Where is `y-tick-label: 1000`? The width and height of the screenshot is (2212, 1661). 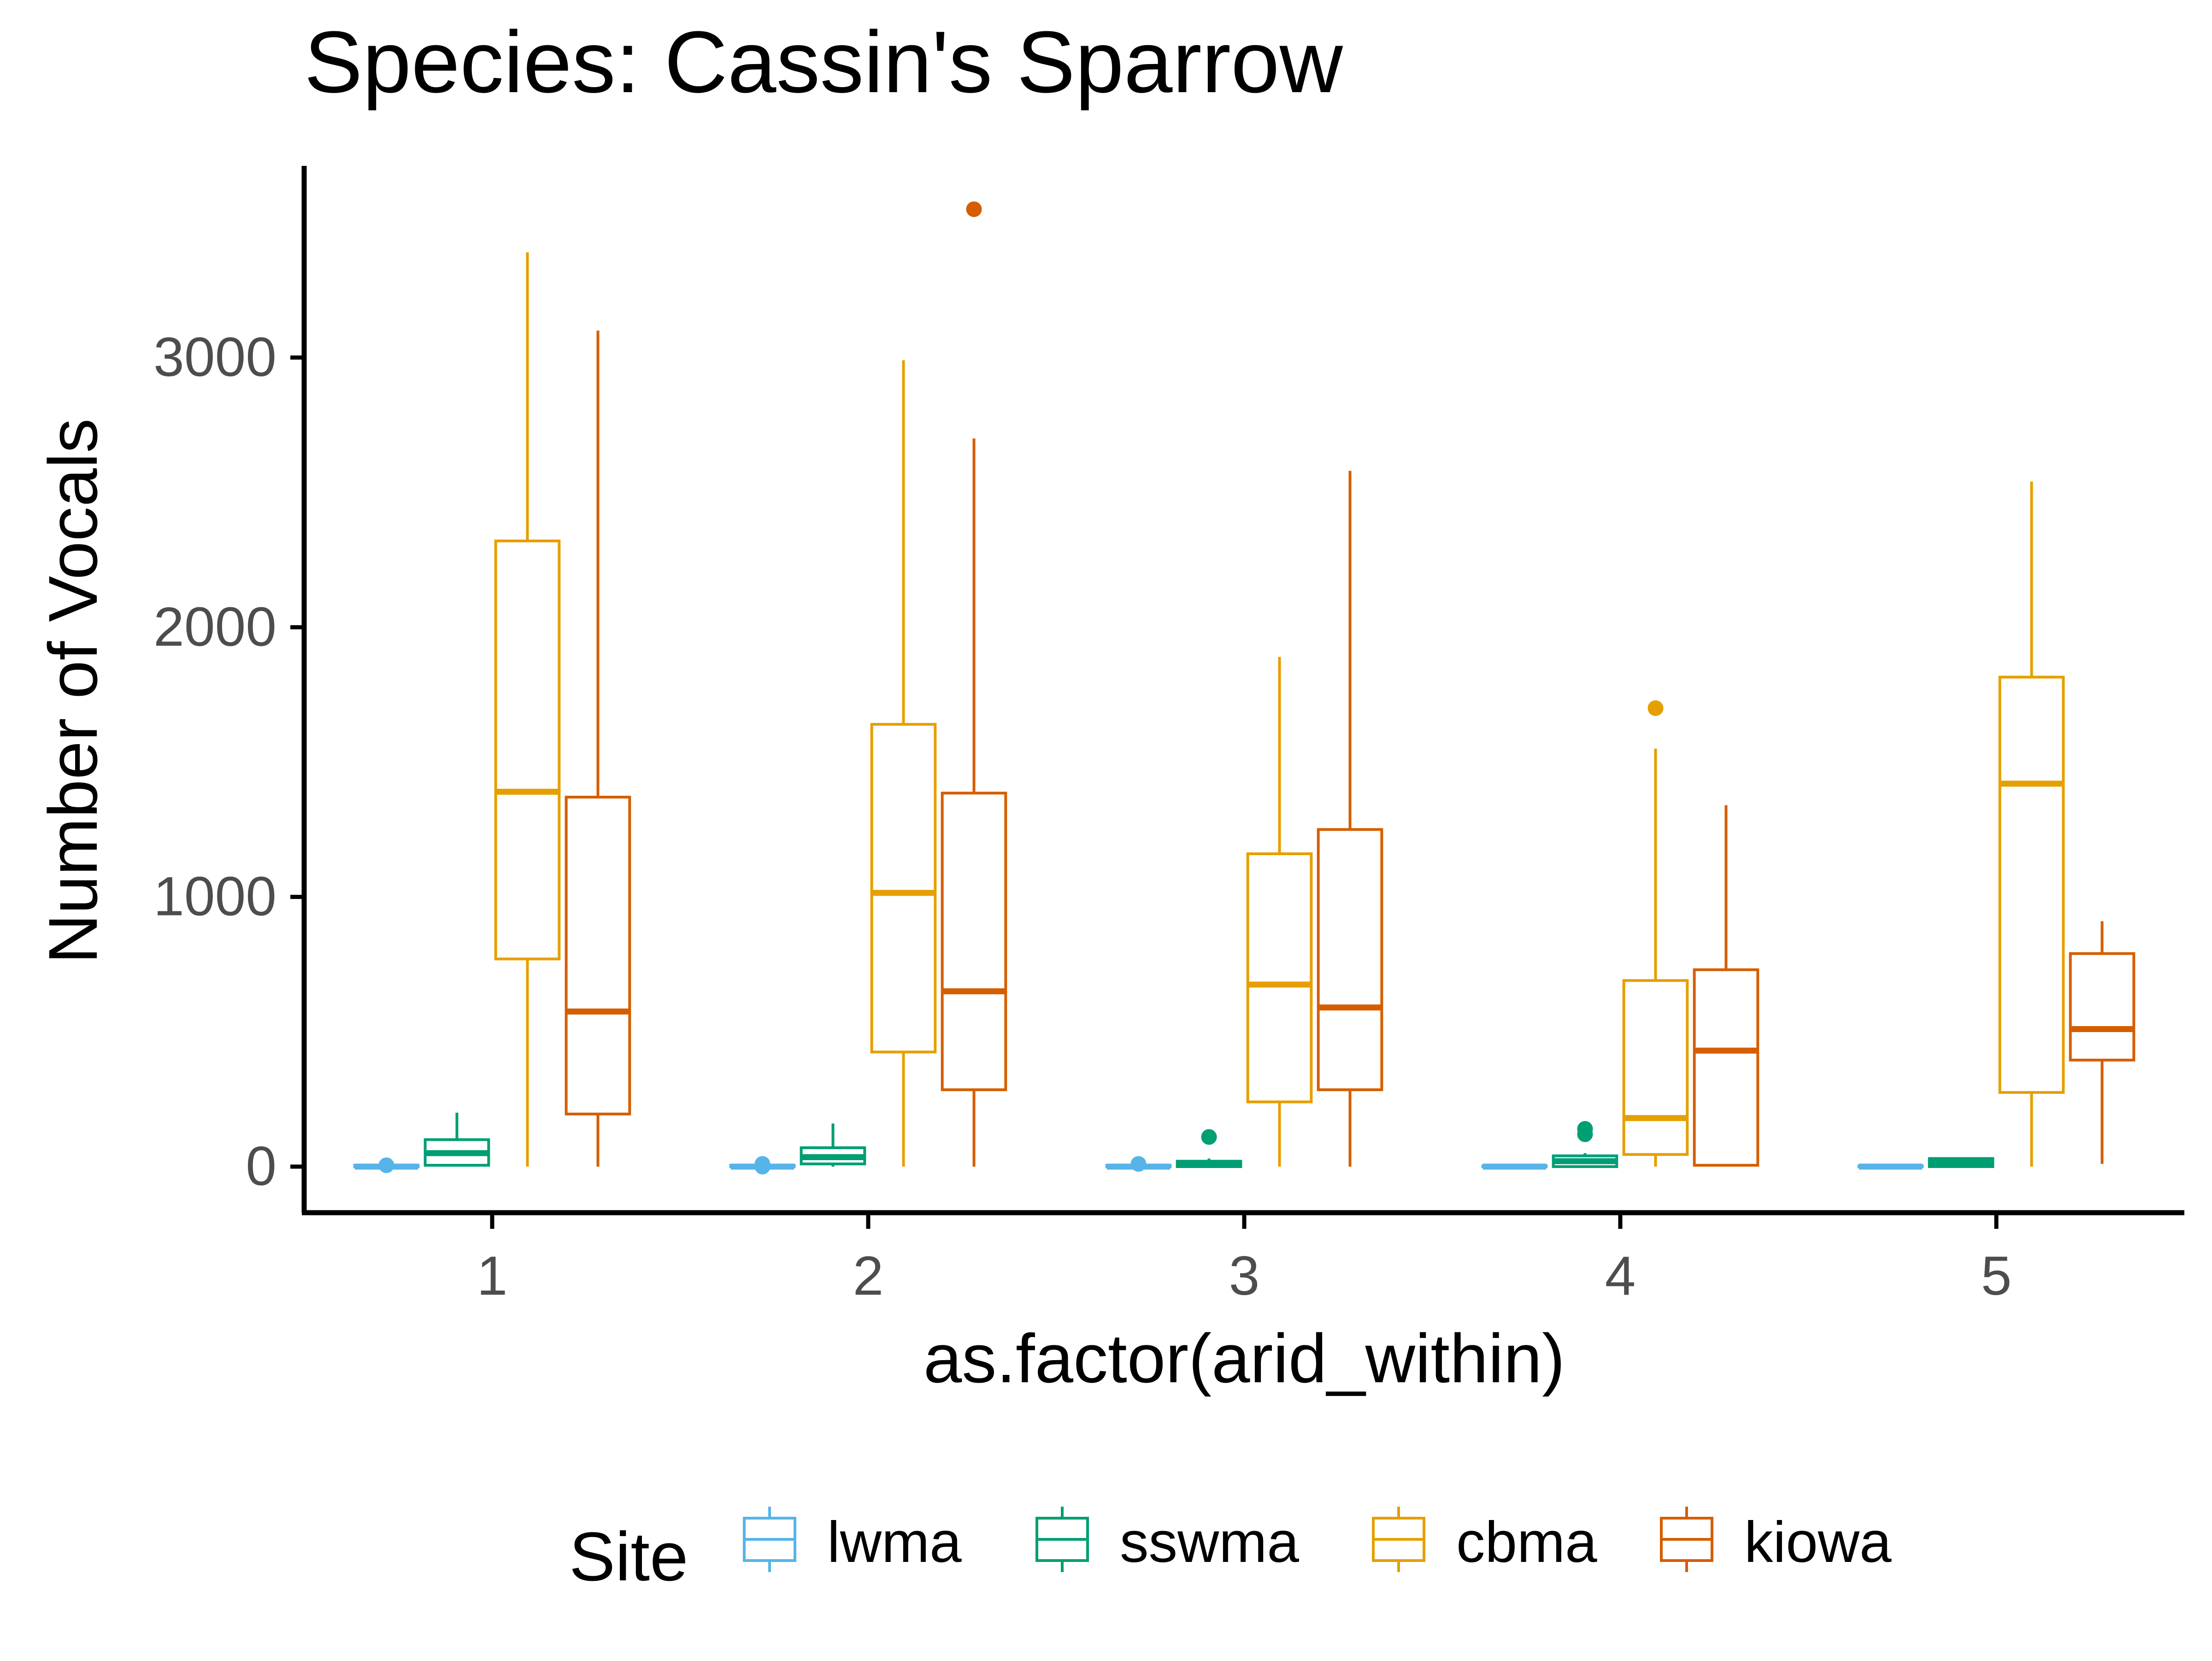 y-tick-label: 1000 is located at coordinates (214, 896).